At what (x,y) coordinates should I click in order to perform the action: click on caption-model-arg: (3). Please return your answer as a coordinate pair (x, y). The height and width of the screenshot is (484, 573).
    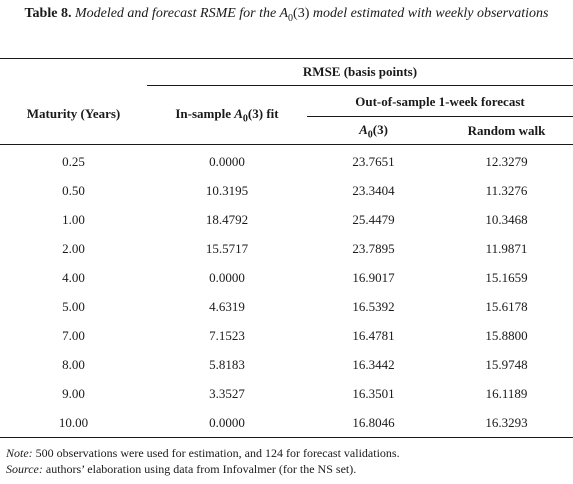
    Looking at the image, I should click on (301, 13).